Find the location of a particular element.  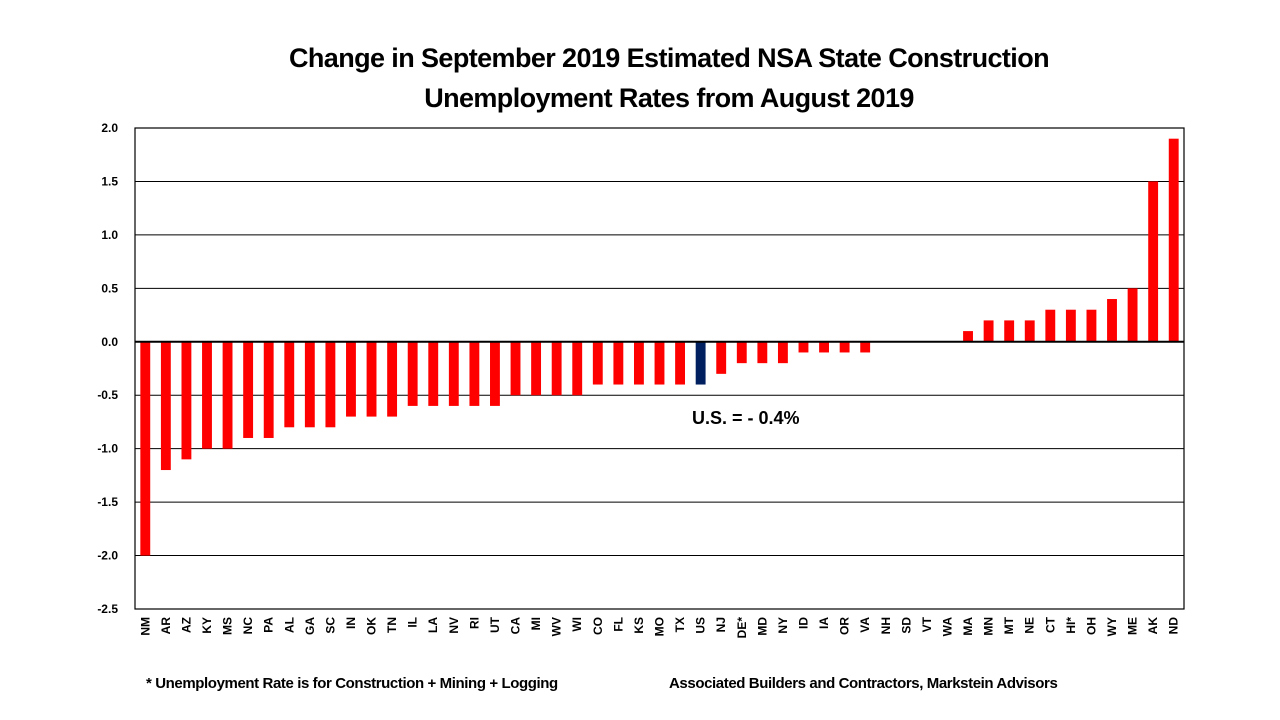

y-tick-label: -2.0 is located at coordinates (107, 556).